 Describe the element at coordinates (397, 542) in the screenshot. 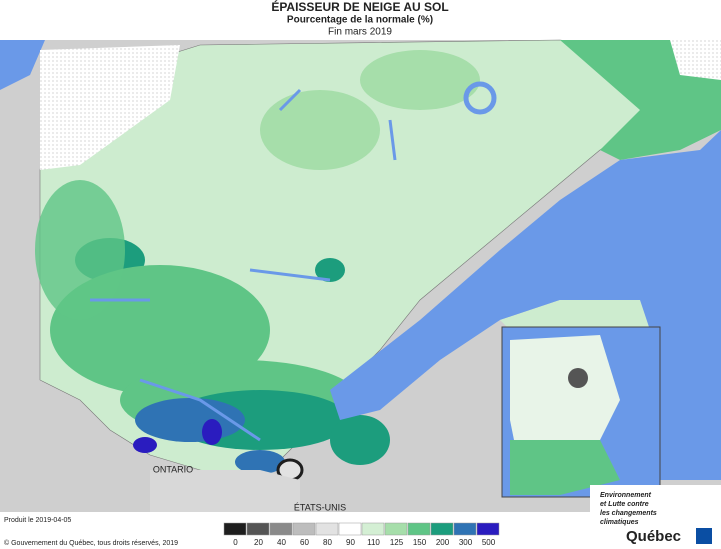

I see `legend-label: 125` at that location.